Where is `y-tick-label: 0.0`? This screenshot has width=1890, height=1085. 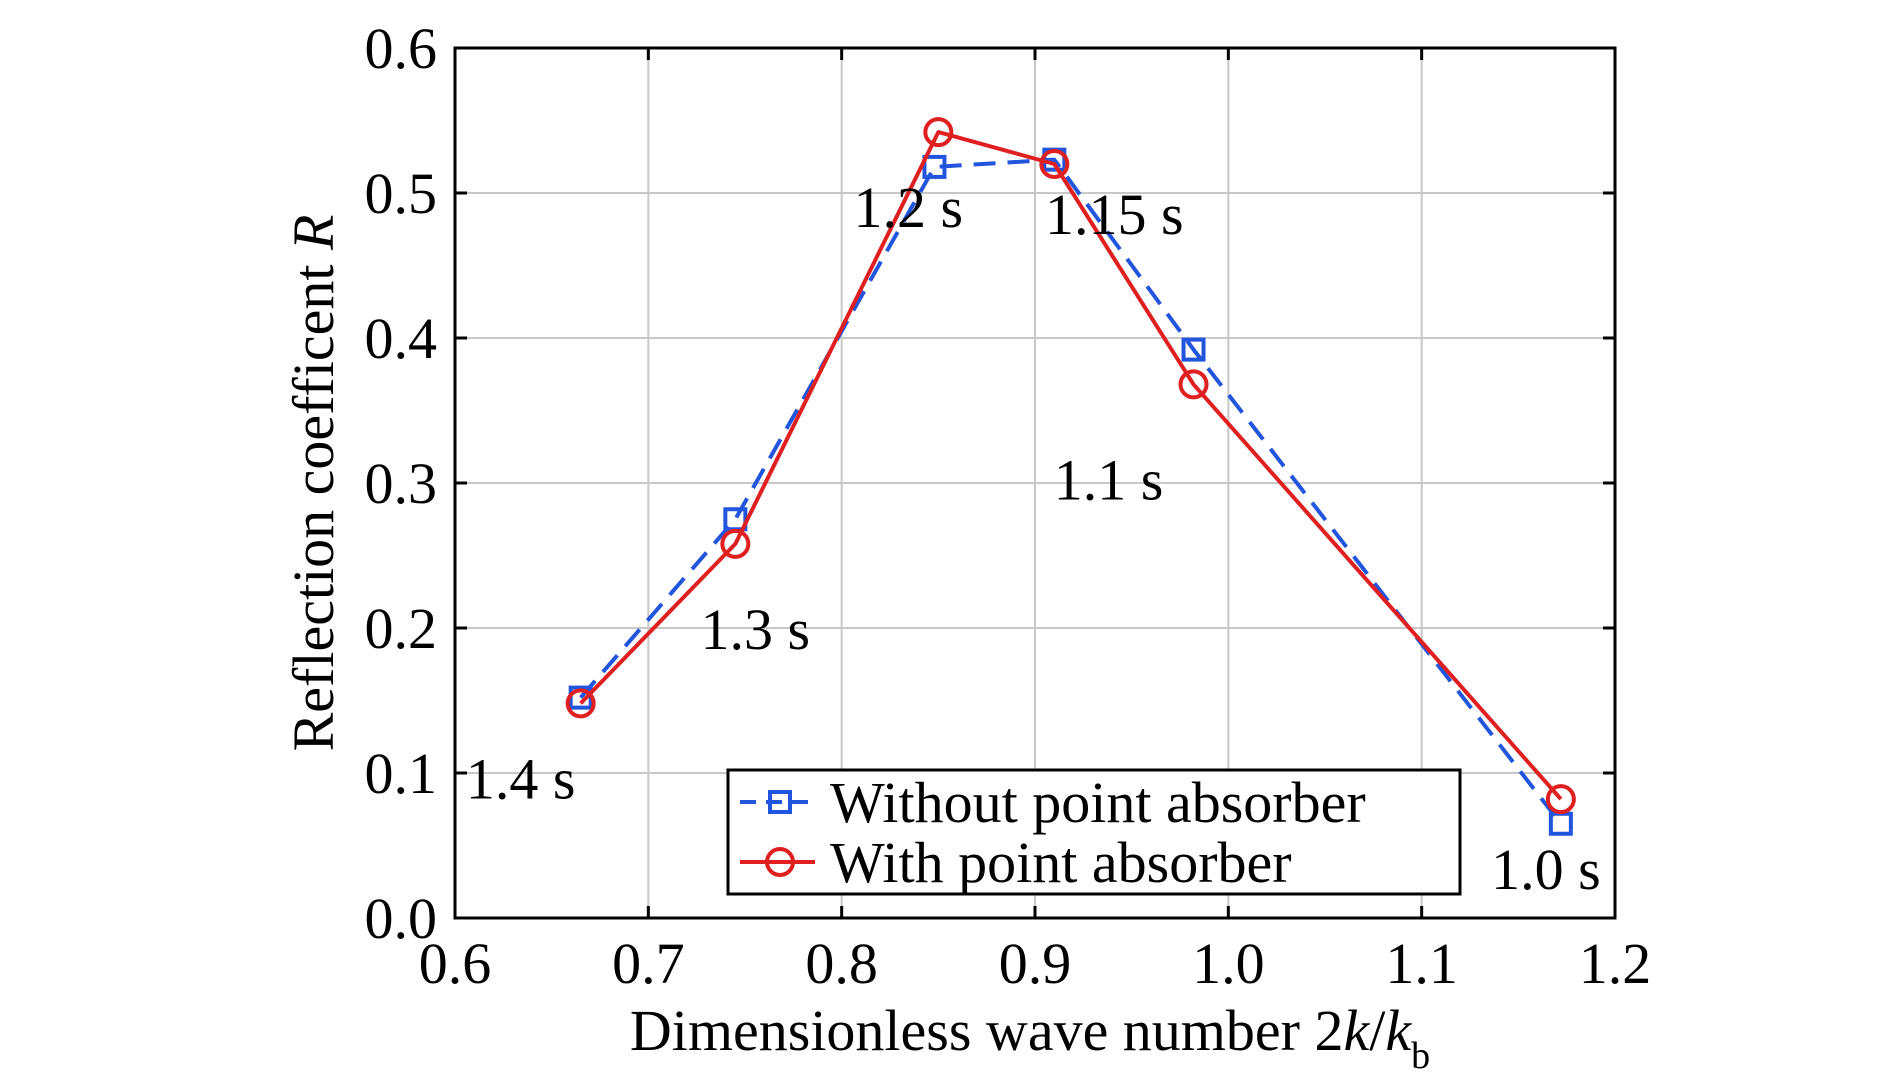
y-tick-label: 0.0 is located at coordinates (401, 918).